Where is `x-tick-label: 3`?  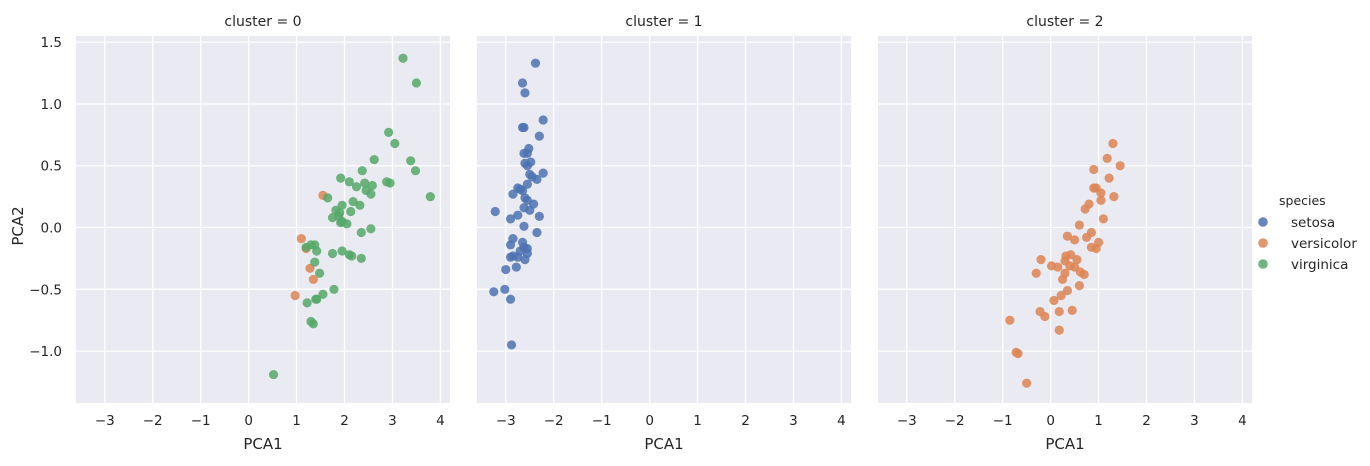
x-tick-label: 3 is located at coordinates (392, 421).